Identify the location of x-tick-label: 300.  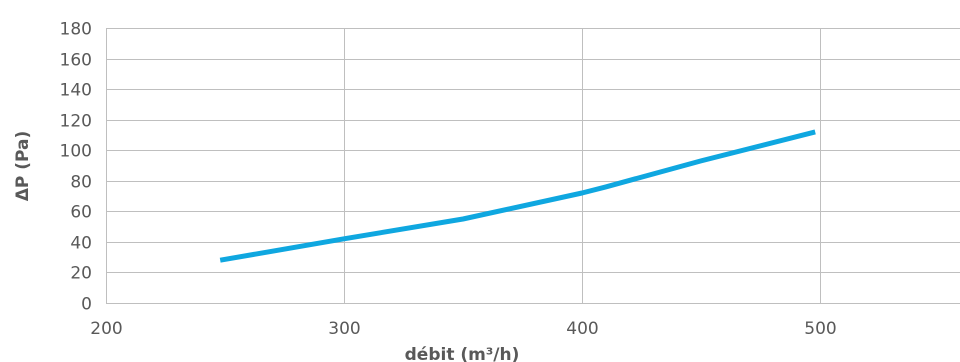
(344, 329).